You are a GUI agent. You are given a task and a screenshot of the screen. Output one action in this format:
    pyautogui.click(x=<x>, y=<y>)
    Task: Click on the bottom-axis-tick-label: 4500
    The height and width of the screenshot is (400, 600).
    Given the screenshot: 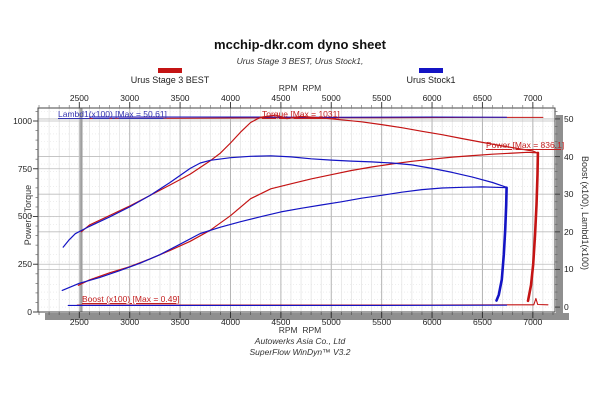 What is the action you would take?
    pyautogui.click(x=281, y=322)
    